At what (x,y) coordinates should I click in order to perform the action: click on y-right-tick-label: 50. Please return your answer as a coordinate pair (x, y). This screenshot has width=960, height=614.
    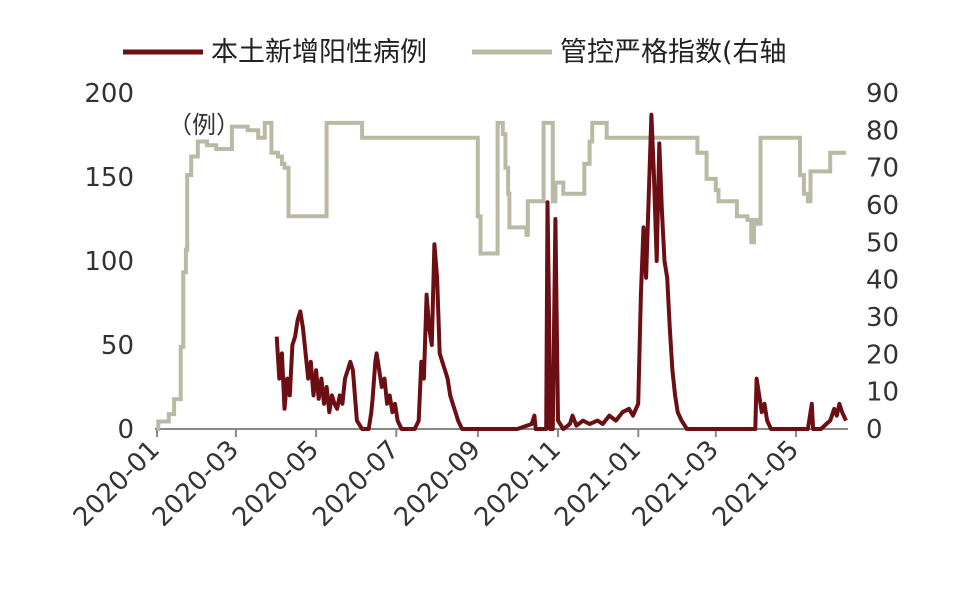
    Looking at the image, I should click on (882, 243).